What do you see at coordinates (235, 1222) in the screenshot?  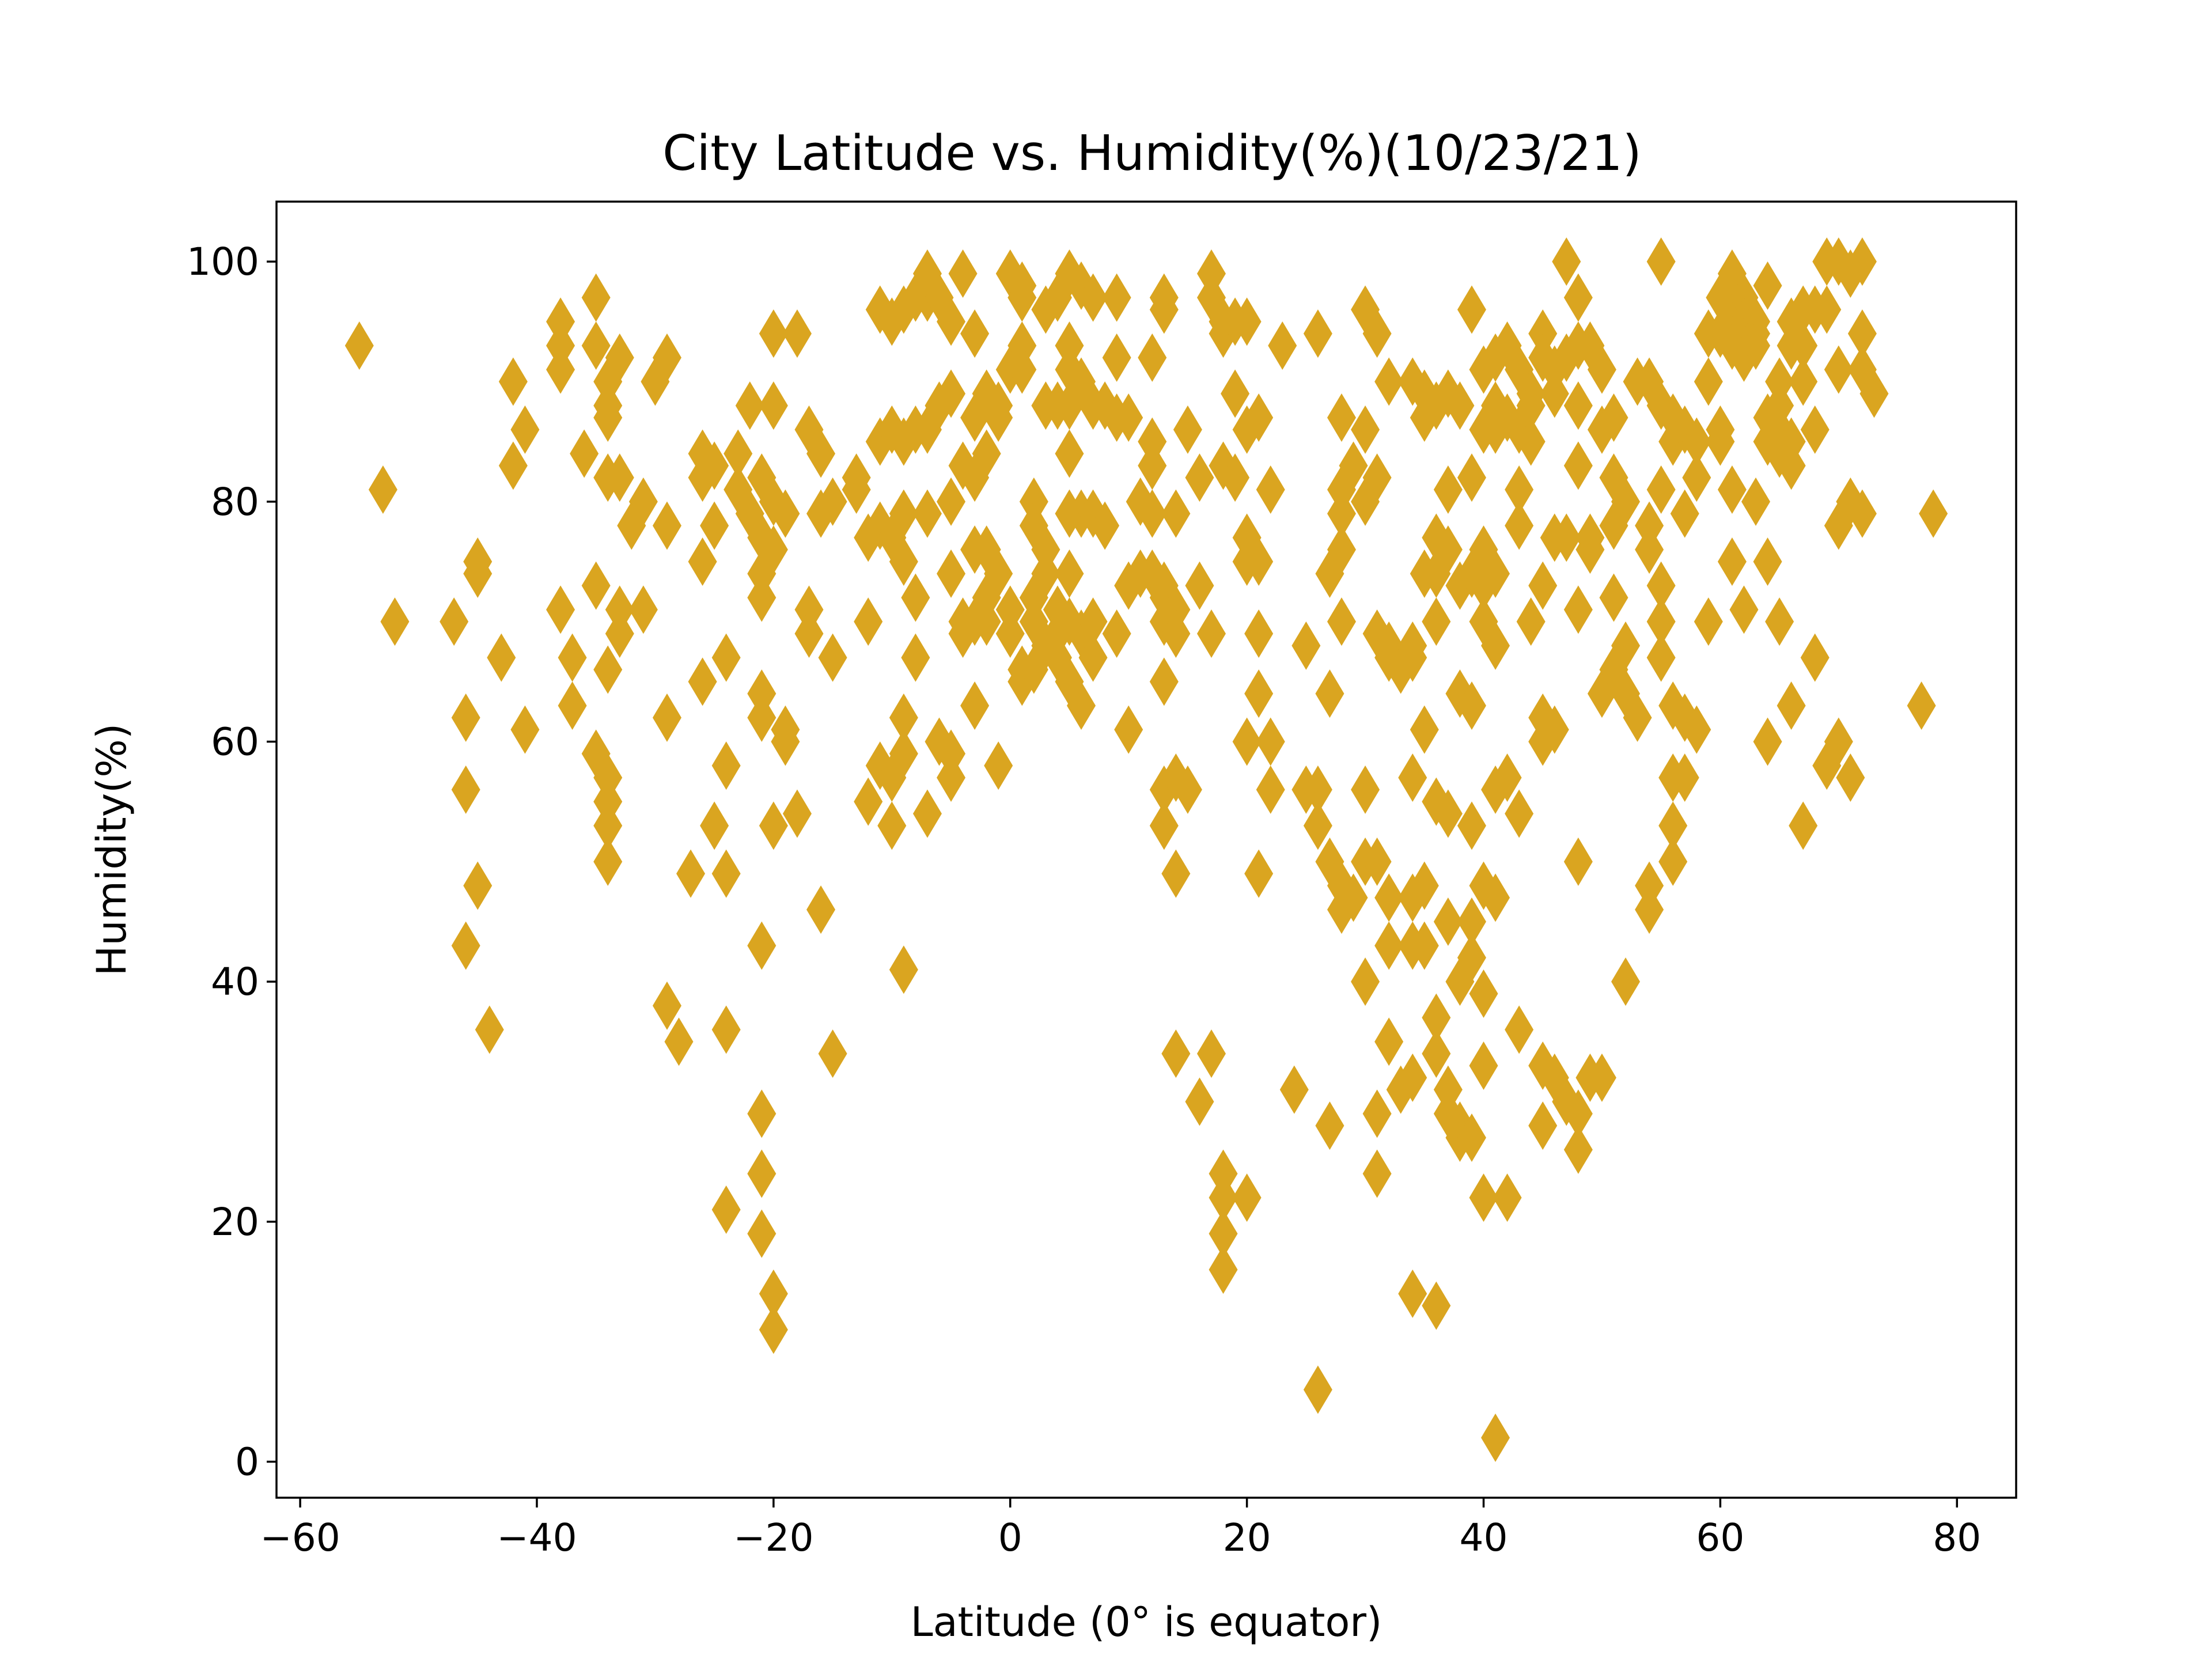 I see `y-tick-label: 20` at bounding box center [235, 1222].